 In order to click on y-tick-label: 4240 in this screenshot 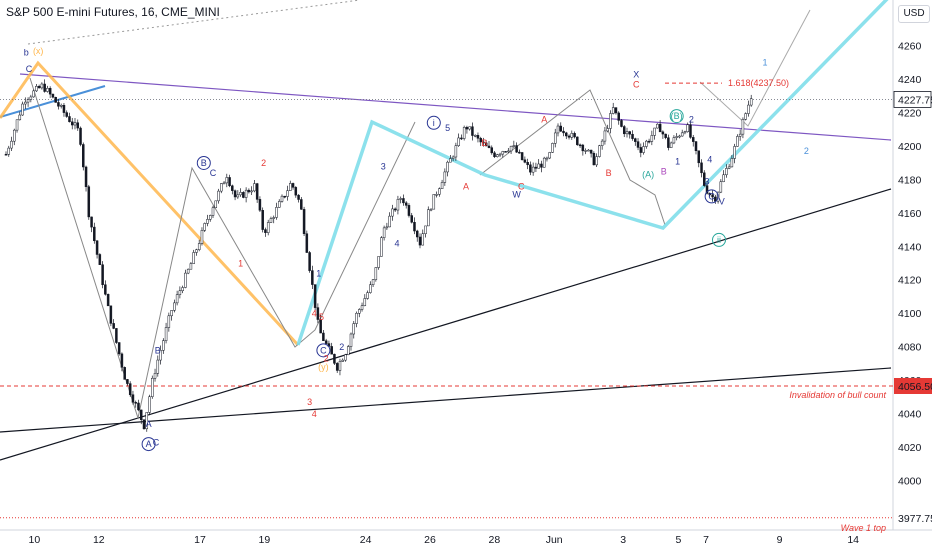, I will do `click(910, 80)`.